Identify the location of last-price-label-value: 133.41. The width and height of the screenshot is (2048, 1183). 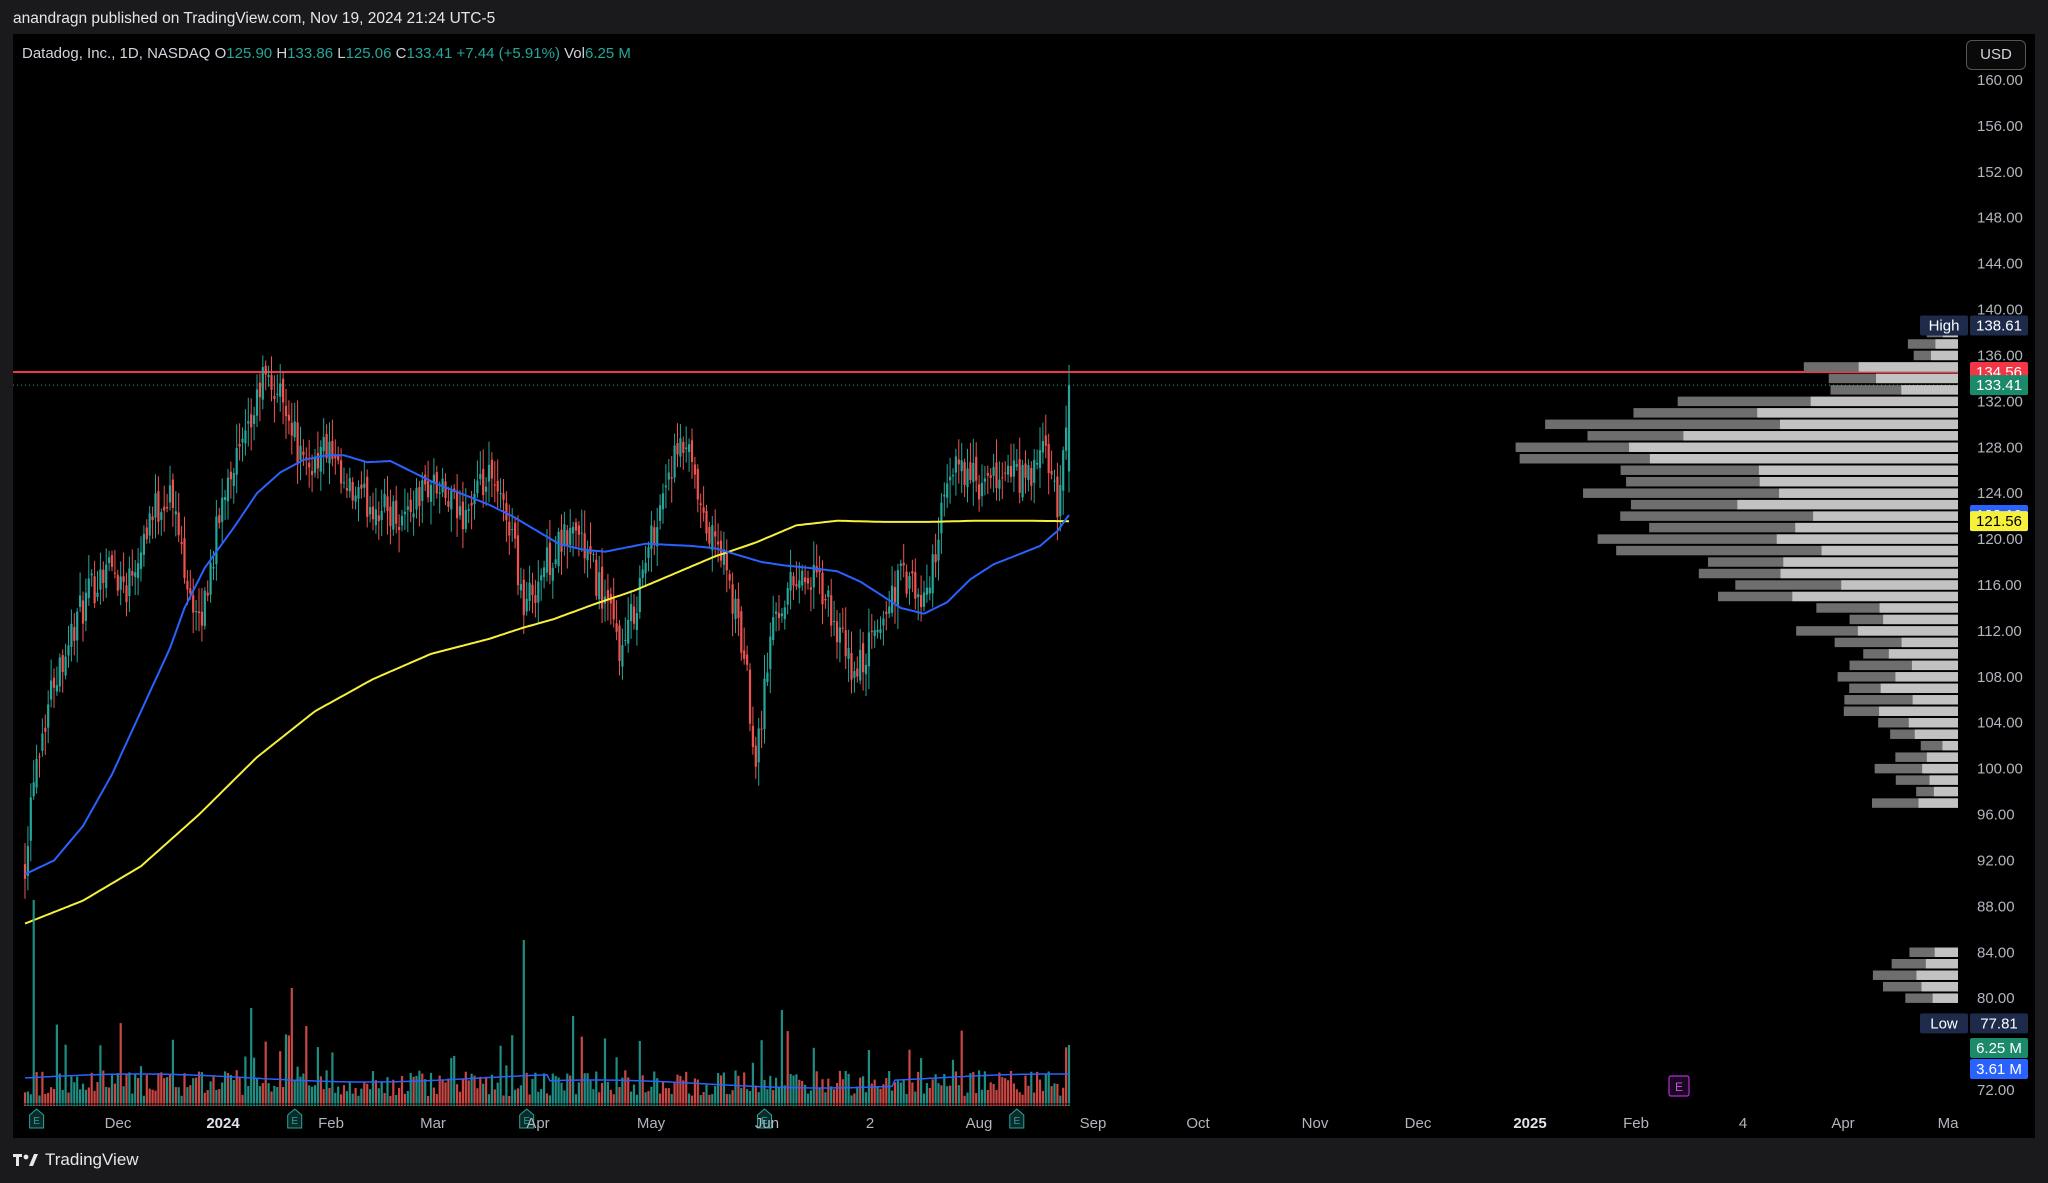
(1999, 385).